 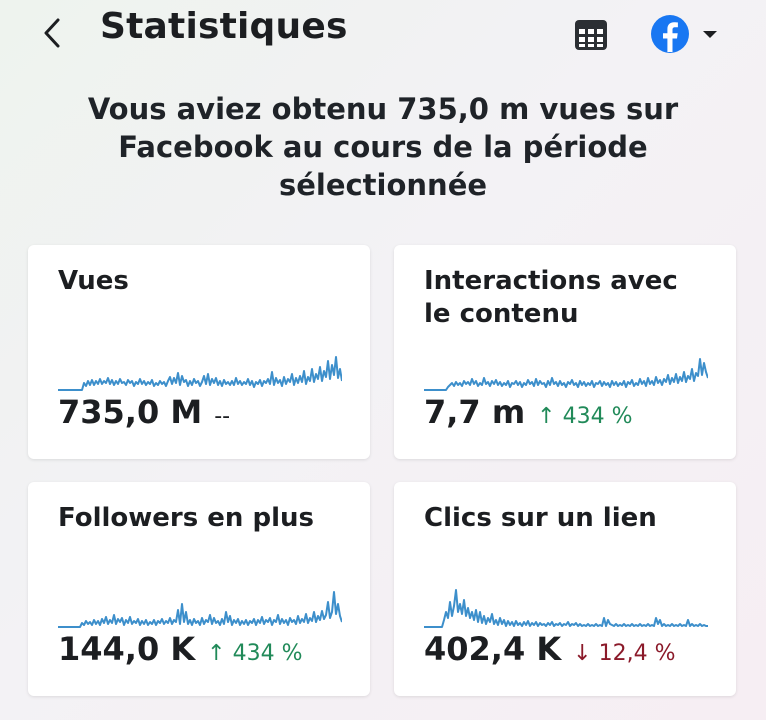 I want to click on calendar-button, so click(x=591, y=35).